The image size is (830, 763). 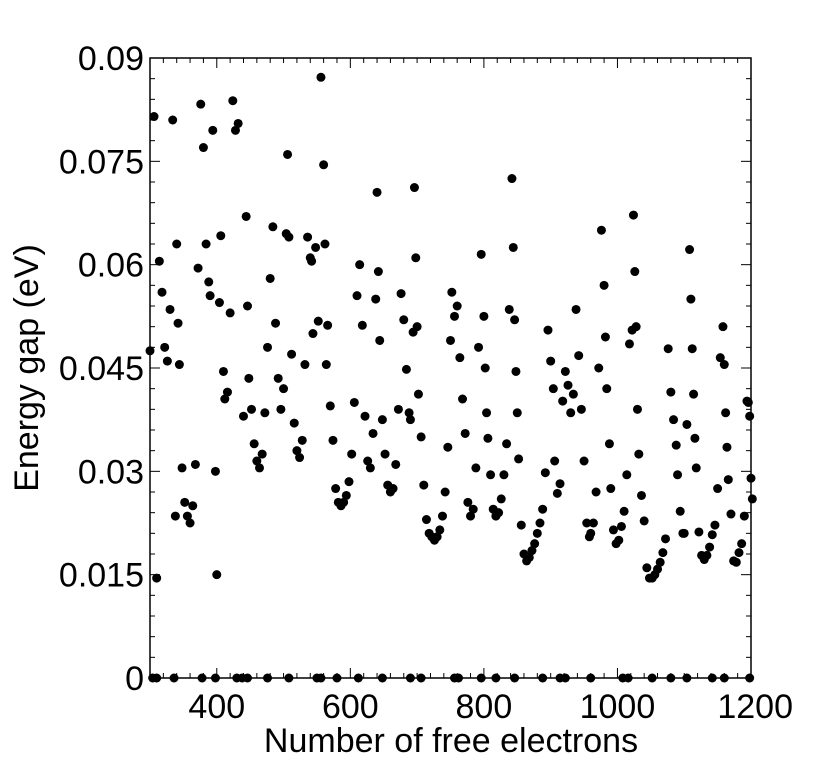 What do you see at coordinates (27, 368) in the screenshot?
I see `y-axis-title: Energy gap (eV)` at bounding box center [27, 368].